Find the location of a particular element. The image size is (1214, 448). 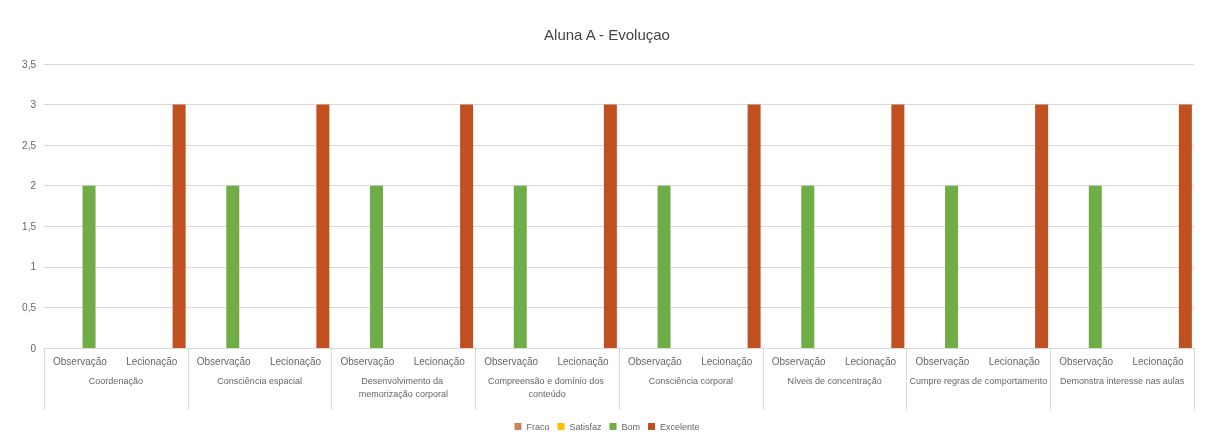

text: Demonstra interesse nas aulas is located at coordinates (1122, 380).